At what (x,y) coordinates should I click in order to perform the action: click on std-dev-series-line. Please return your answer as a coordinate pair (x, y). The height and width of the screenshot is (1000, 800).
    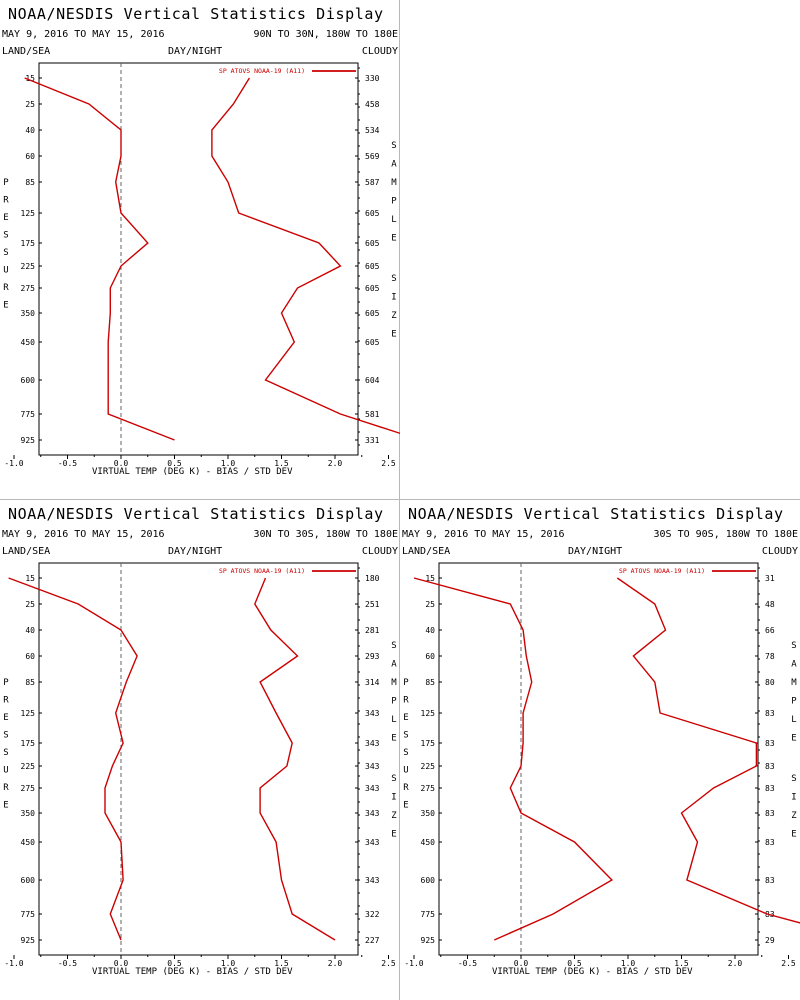
    Looking at the image, I should click on (295, 759).